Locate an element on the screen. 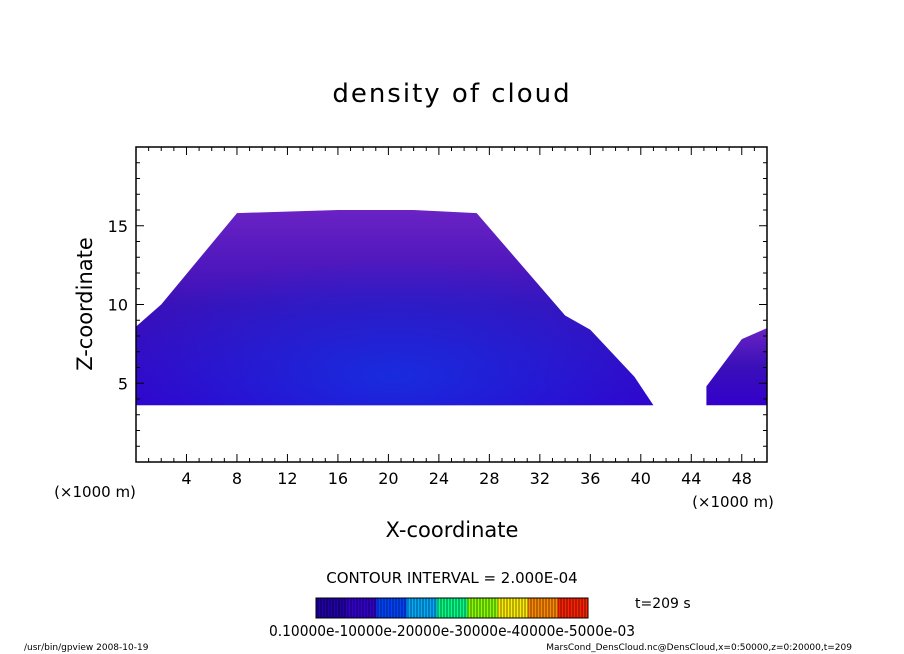 The height and width of the screenshot is (654, 904). x-tick-label: 36 is located at coordinates (590, 478).